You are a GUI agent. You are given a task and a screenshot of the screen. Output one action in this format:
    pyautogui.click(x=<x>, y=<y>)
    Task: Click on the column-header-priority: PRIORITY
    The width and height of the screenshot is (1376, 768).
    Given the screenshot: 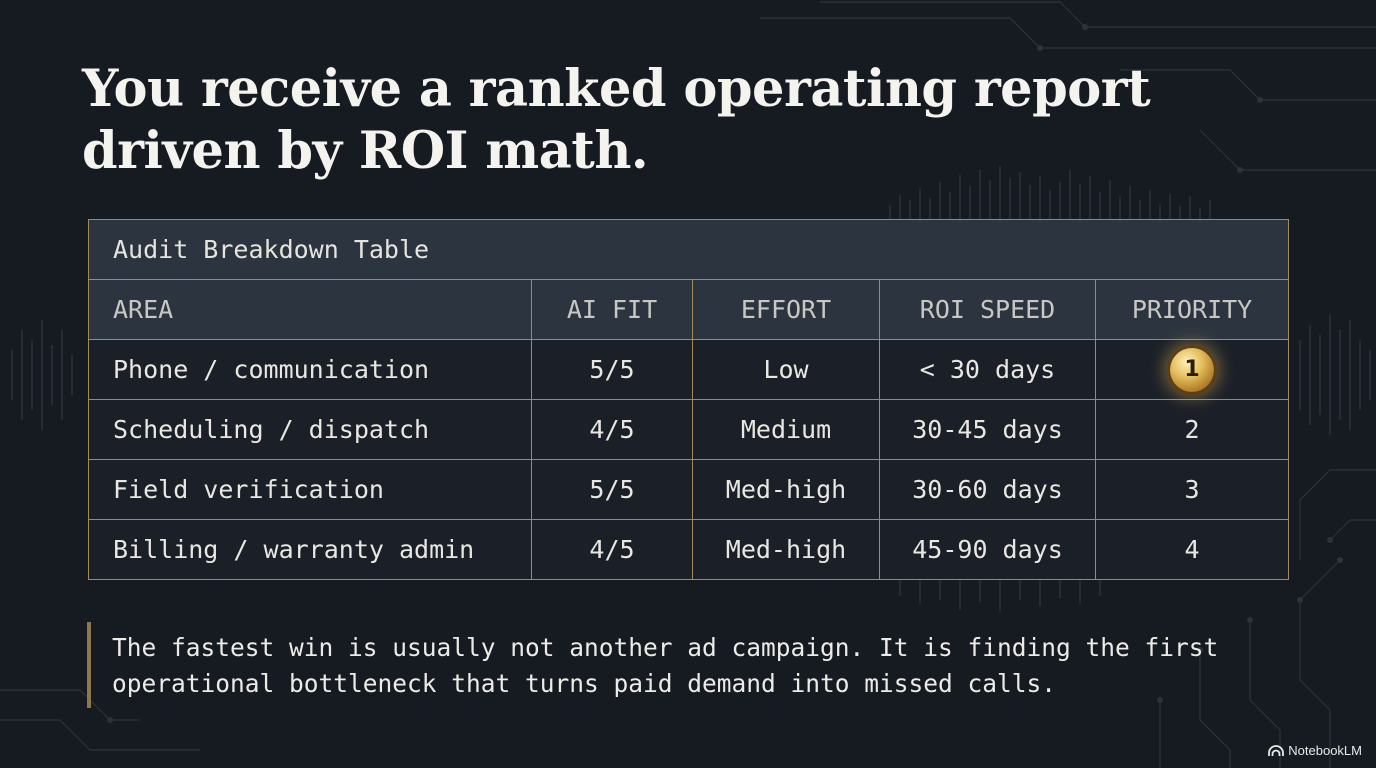 What is the action you would take?
    pyautogui.click(x=1192, y=309)
    